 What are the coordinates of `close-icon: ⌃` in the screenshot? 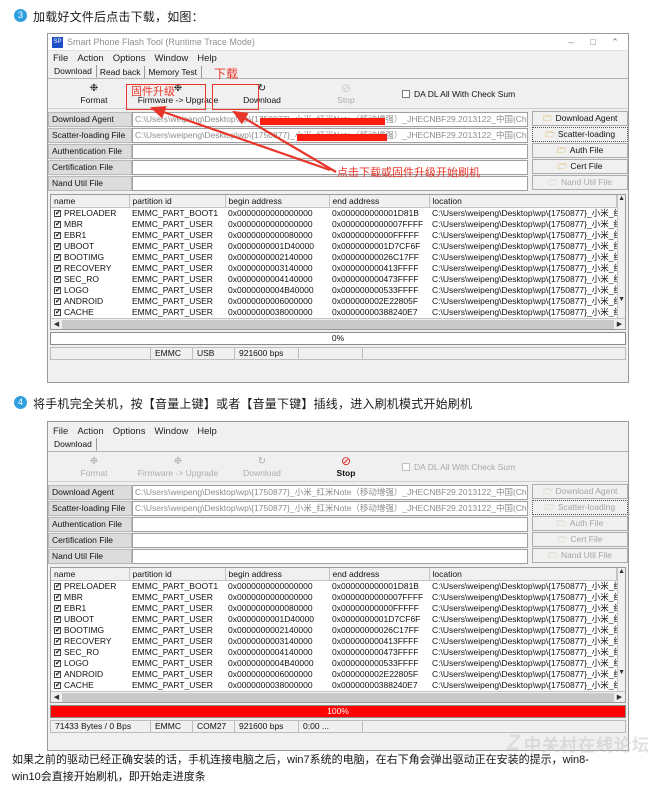 It's located at (615, 42).